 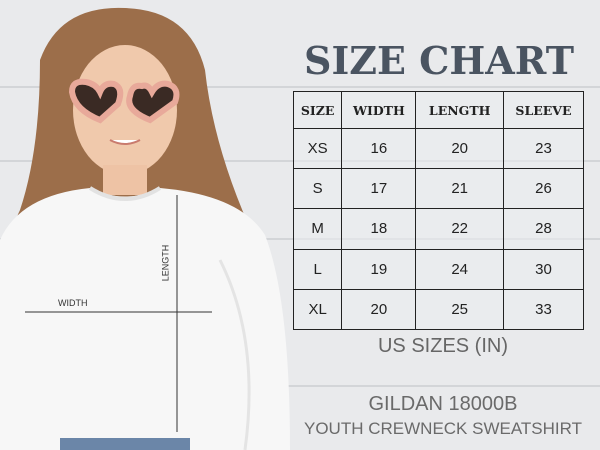 What do you see at coordinates (379, 148) in the screenshot?
I see `table-cell: 16` at bounding box center [379, 148].